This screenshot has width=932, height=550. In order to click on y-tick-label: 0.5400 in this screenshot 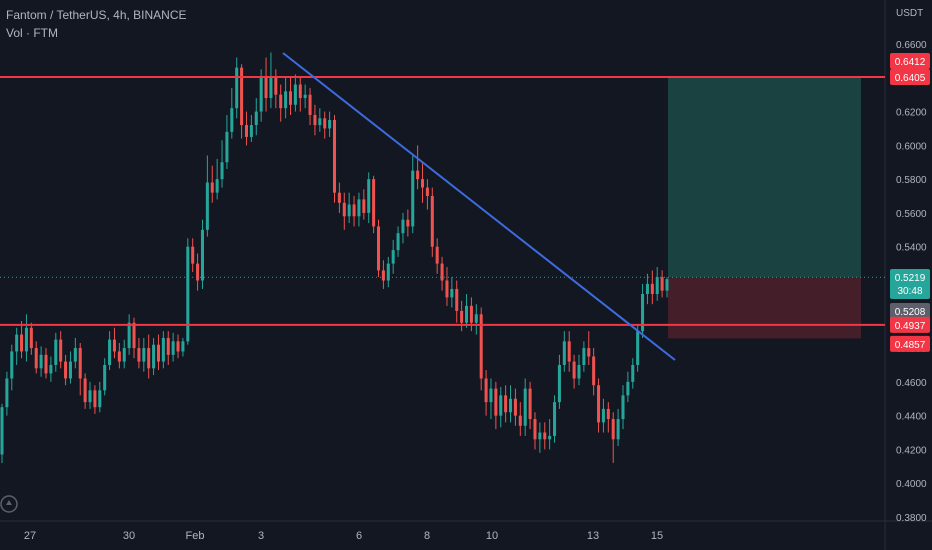, I will do `click(911, 248)`.